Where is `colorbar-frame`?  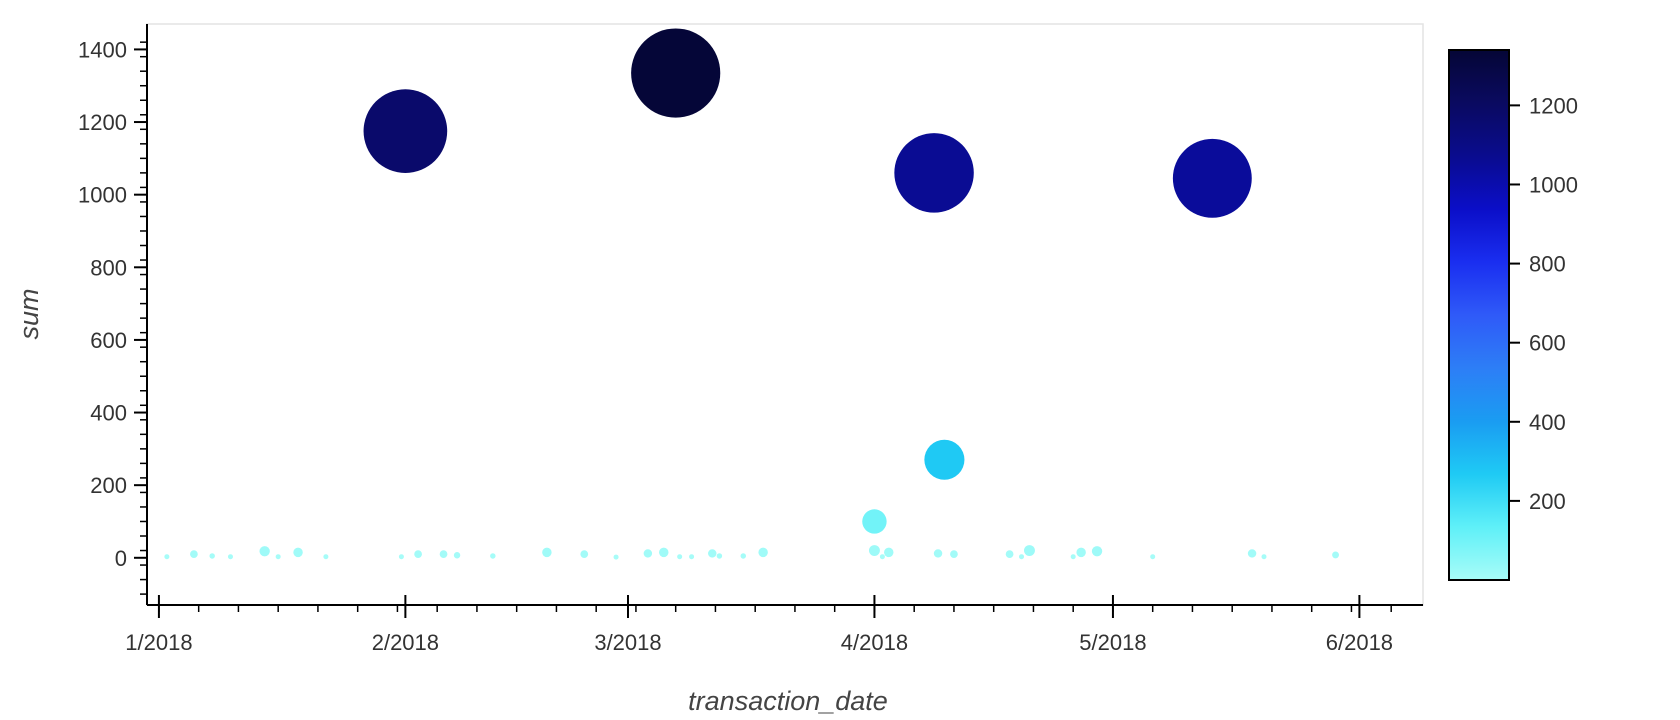
colorbar-frame is located at coordinates (1479, 315).